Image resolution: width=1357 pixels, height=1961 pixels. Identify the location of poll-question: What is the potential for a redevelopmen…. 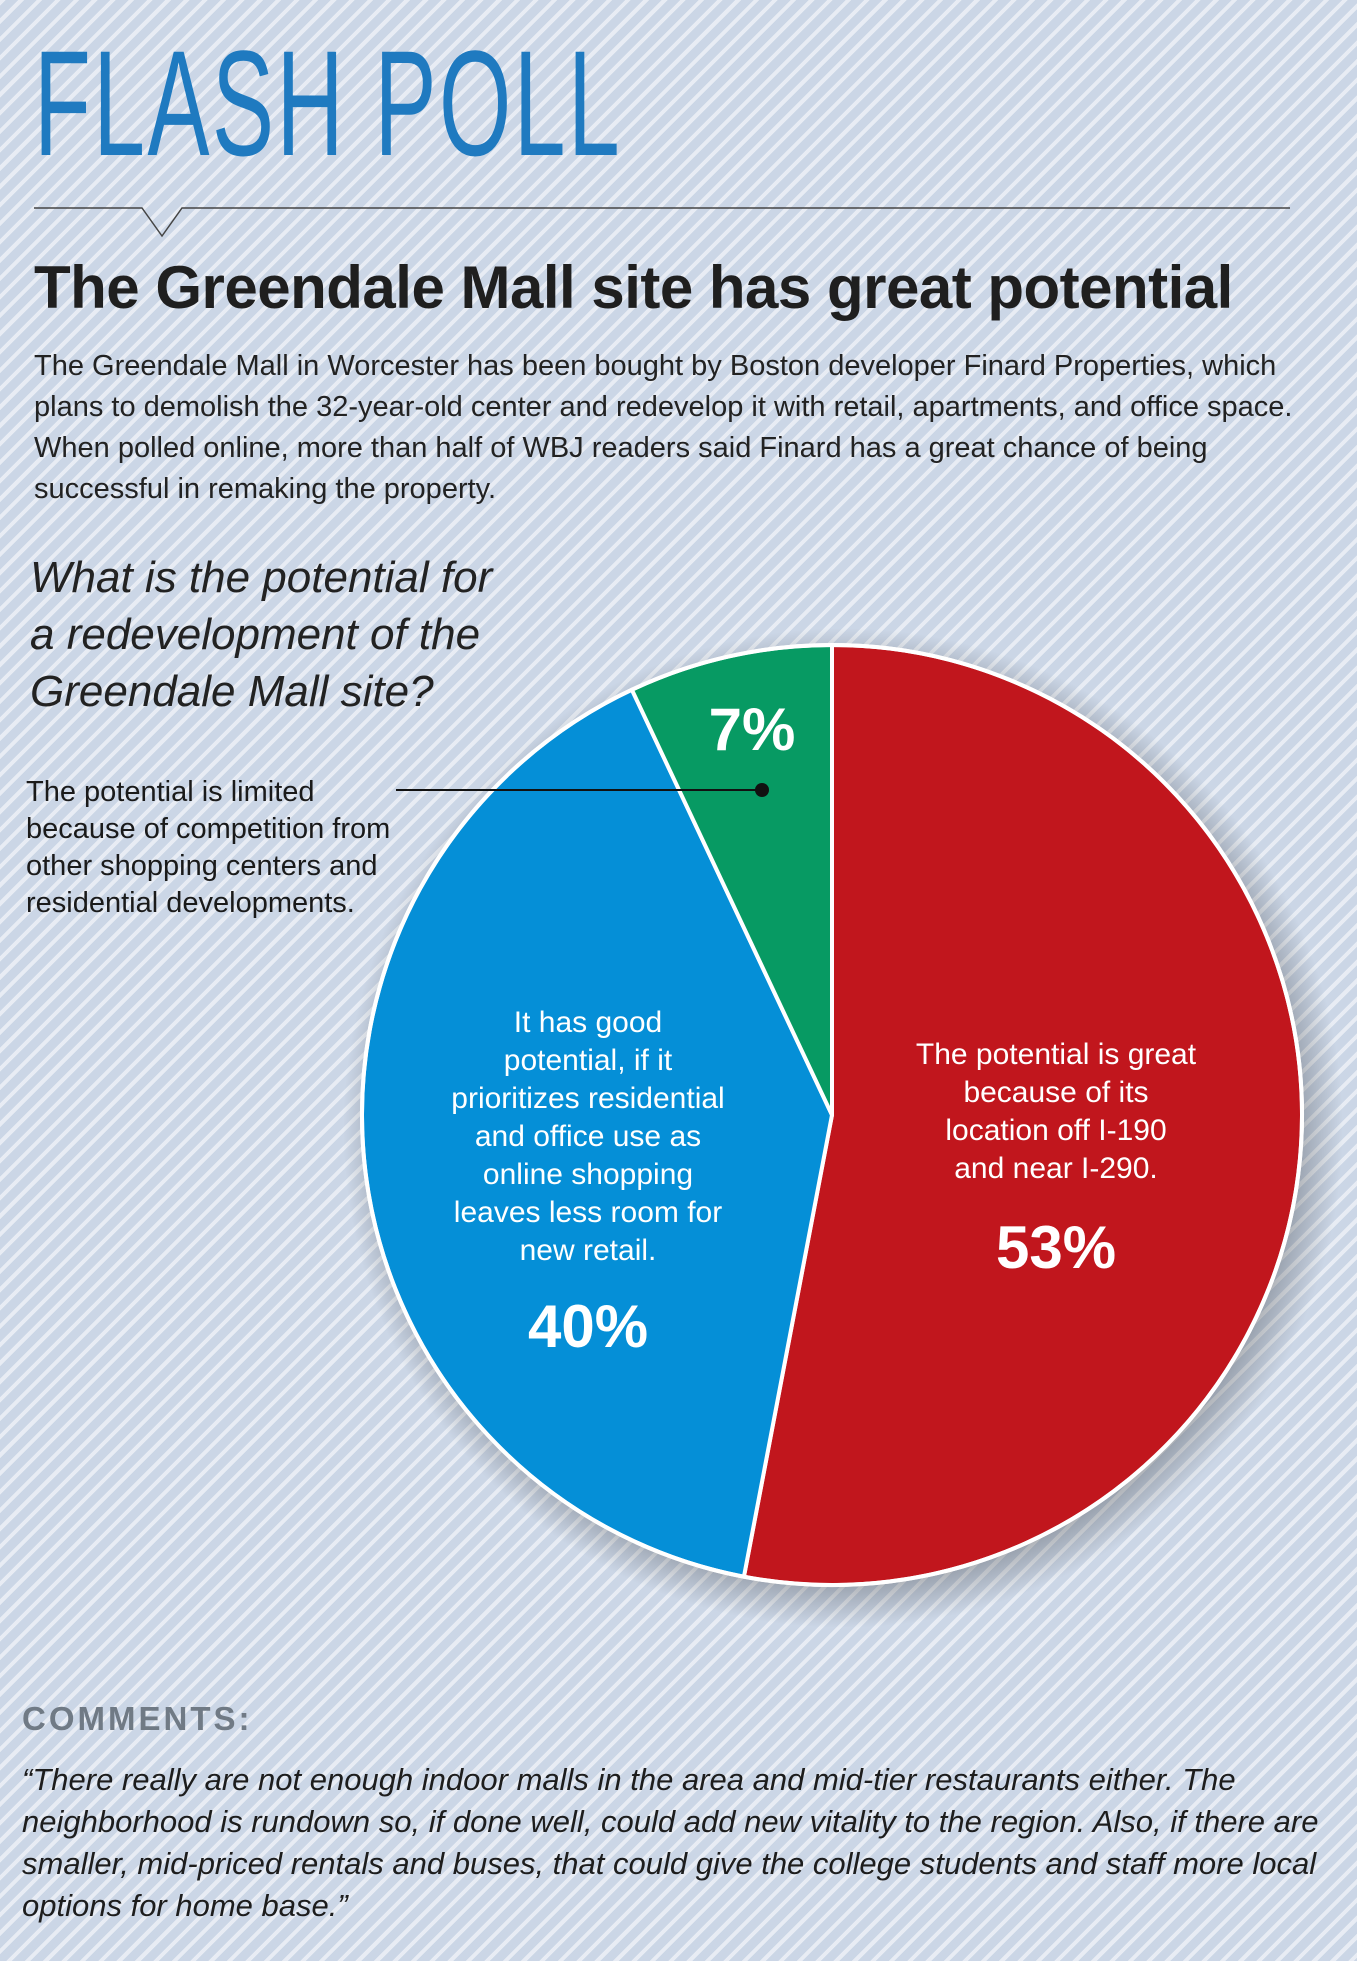
(261, 634).